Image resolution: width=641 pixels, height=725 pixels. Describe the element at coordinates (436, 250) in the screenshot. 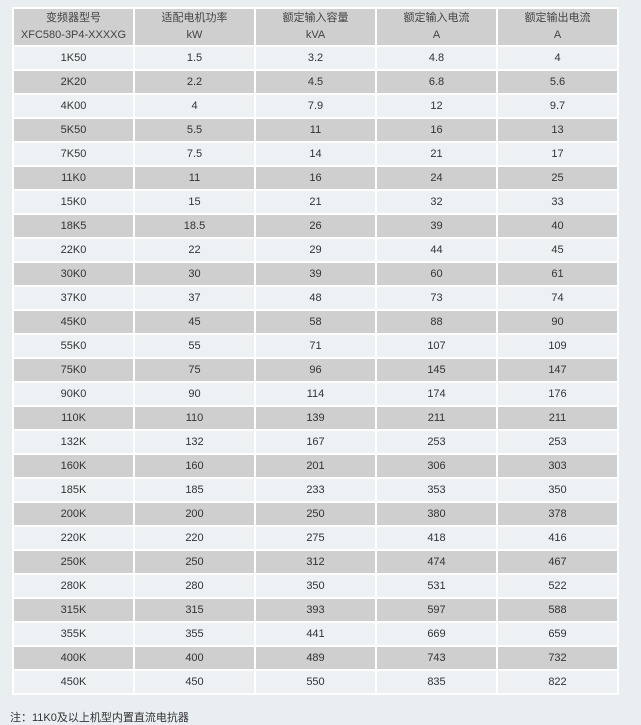

I see `table-cell: 44` at that location.